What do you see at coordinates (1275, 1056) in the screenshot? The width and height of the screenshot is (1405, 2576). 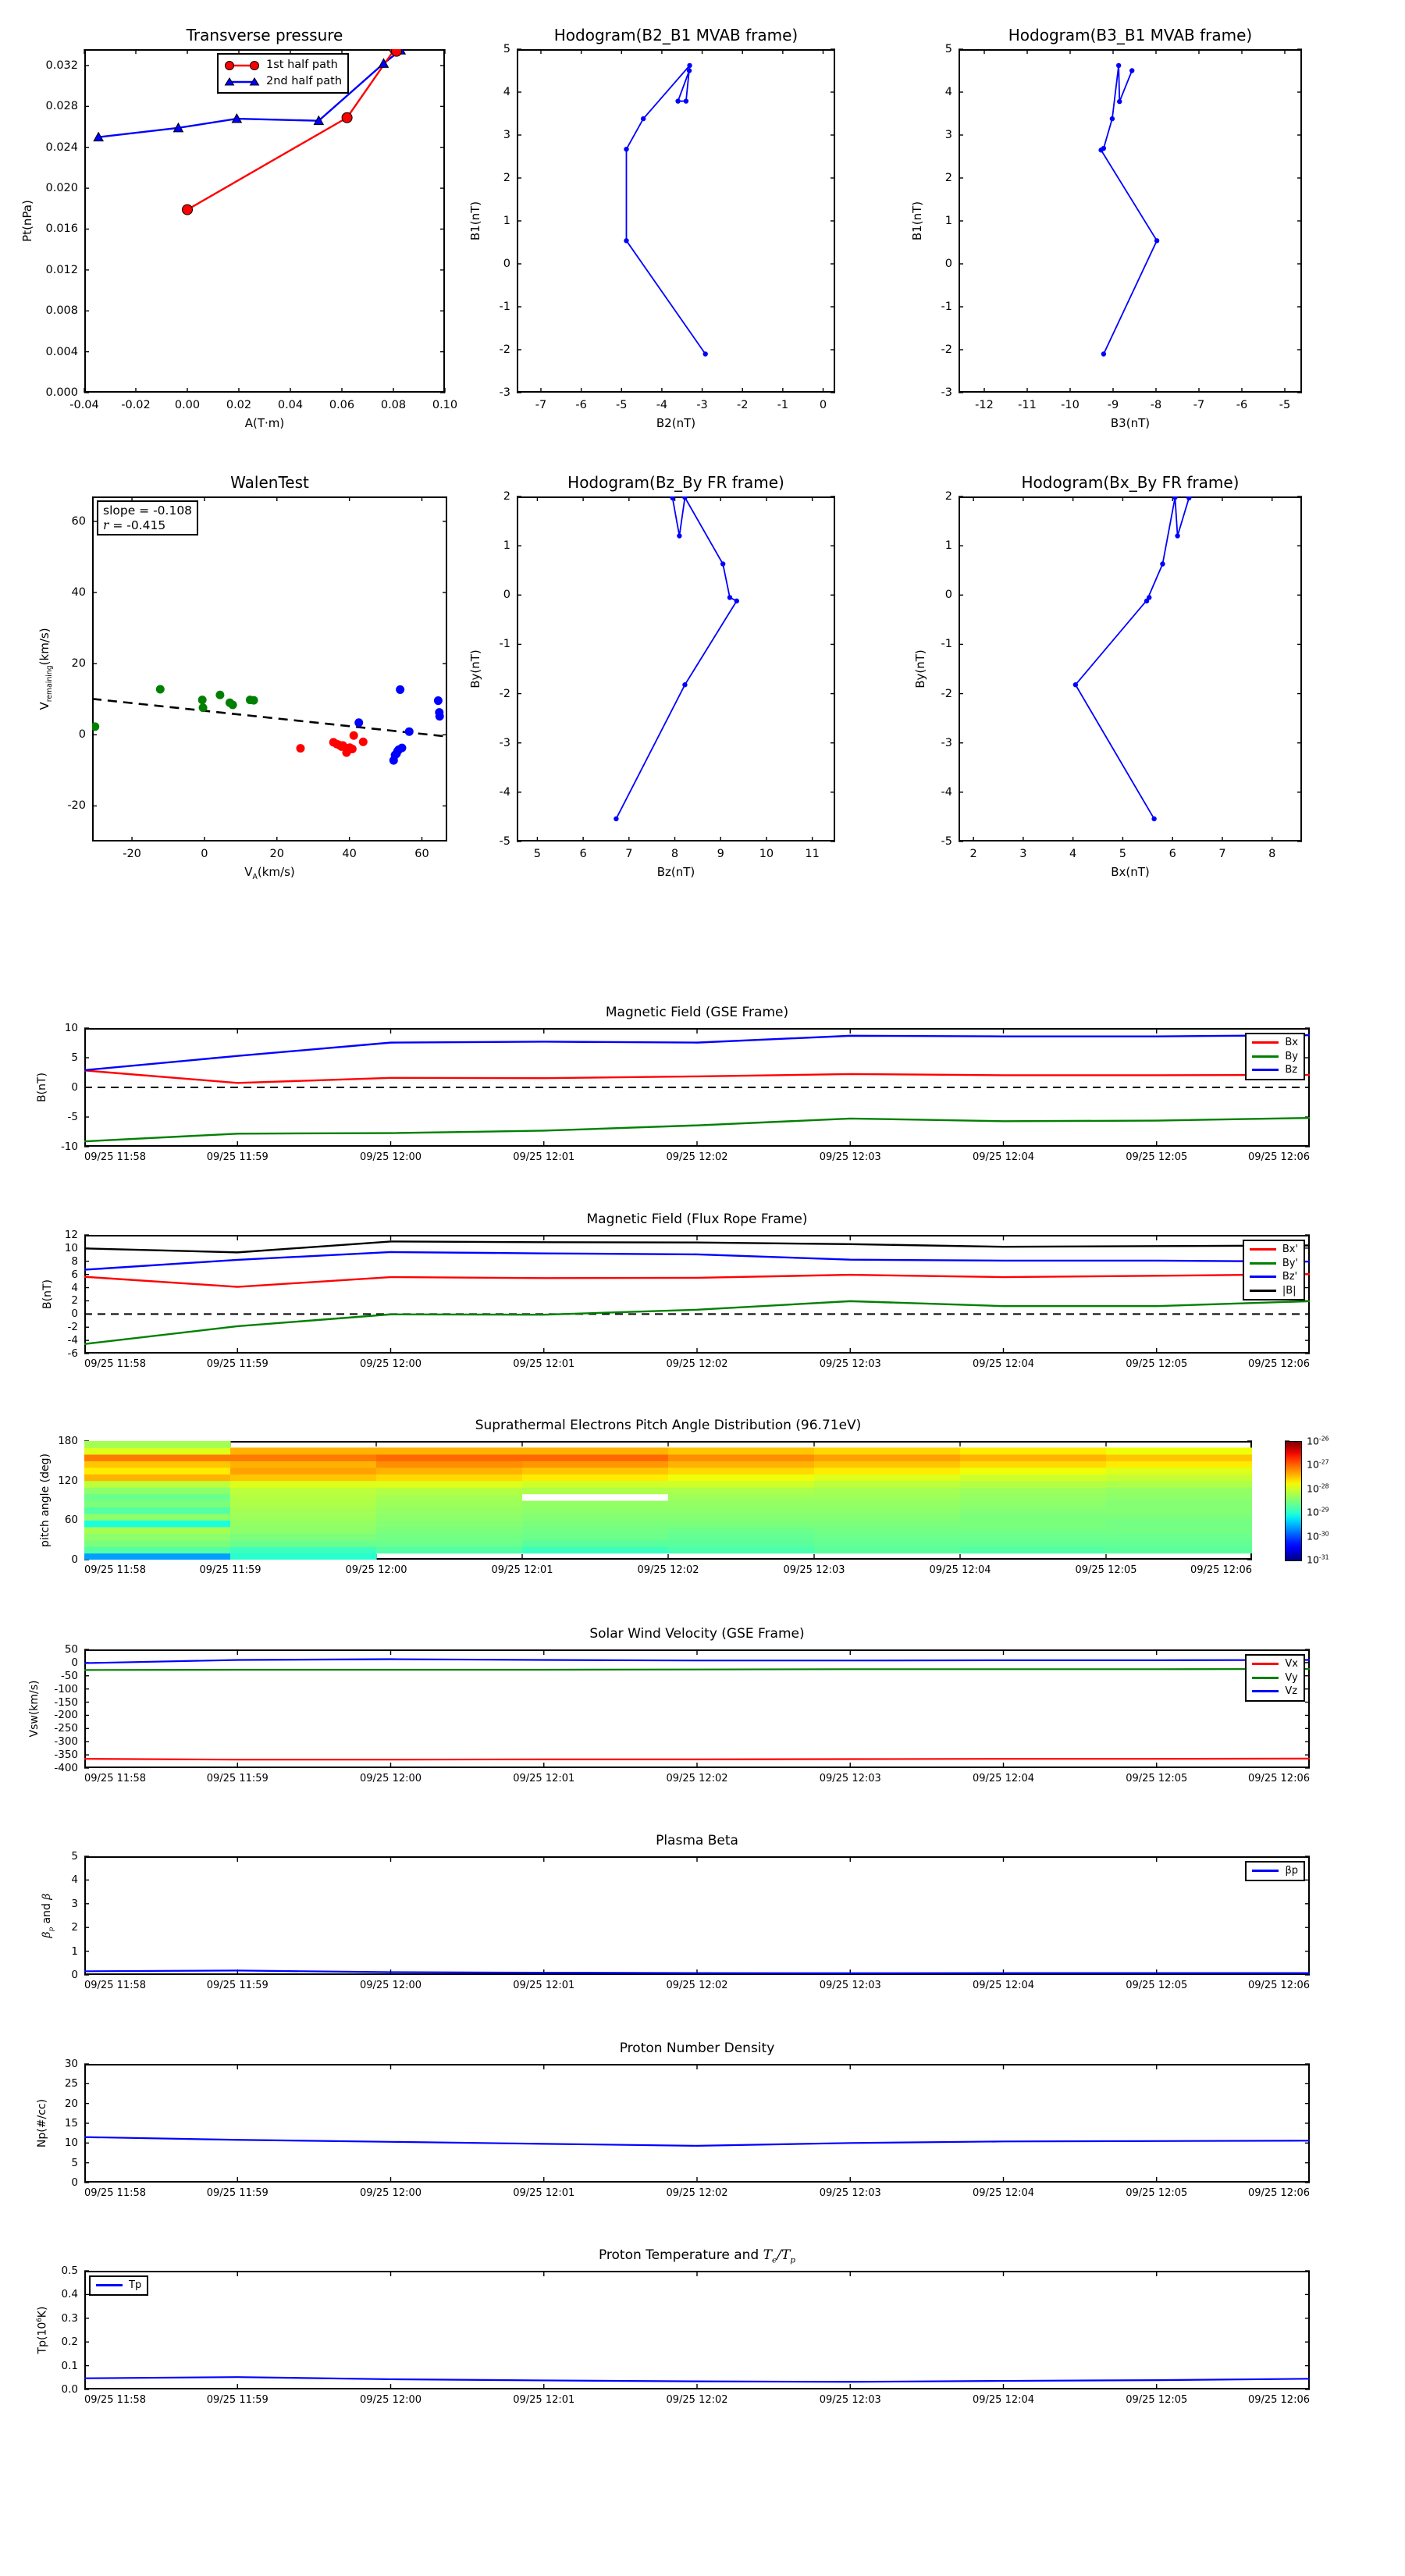 I see `legend-magnetic-field-gse: Bx By Bz` at bounding box center [1275, 1056].